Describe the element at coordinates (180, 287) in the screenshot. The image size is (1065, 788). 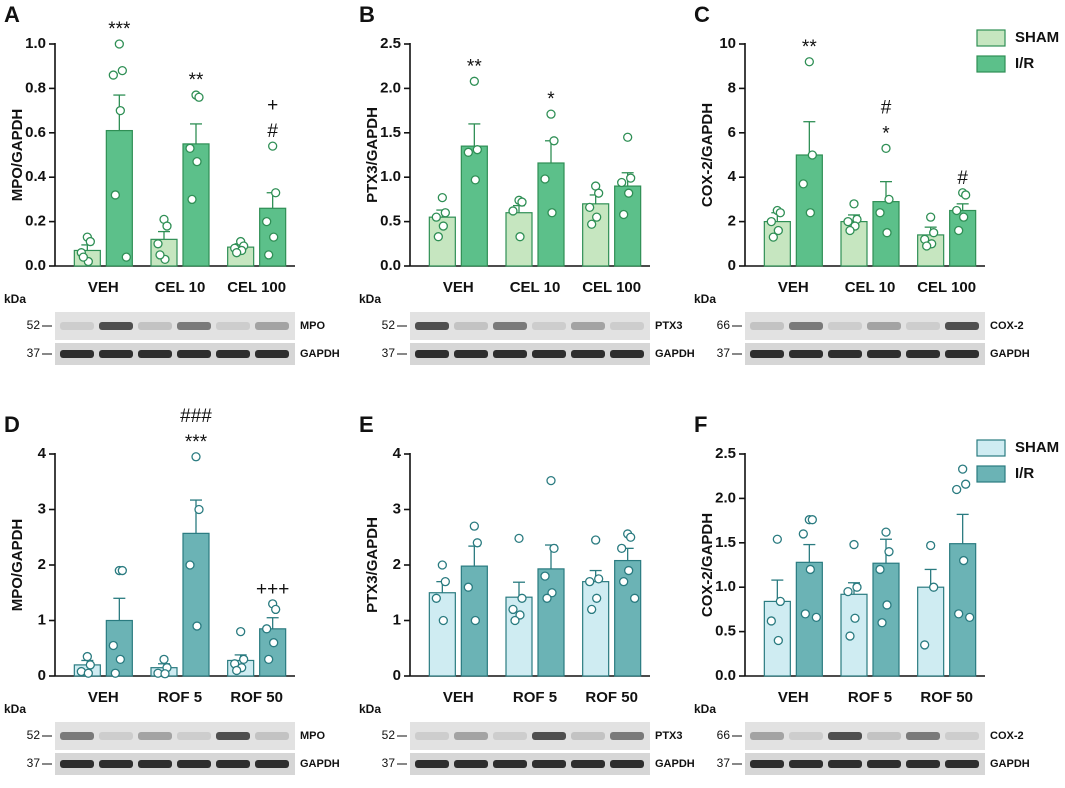
I see `x-tick-label: CEL 10` at that location.